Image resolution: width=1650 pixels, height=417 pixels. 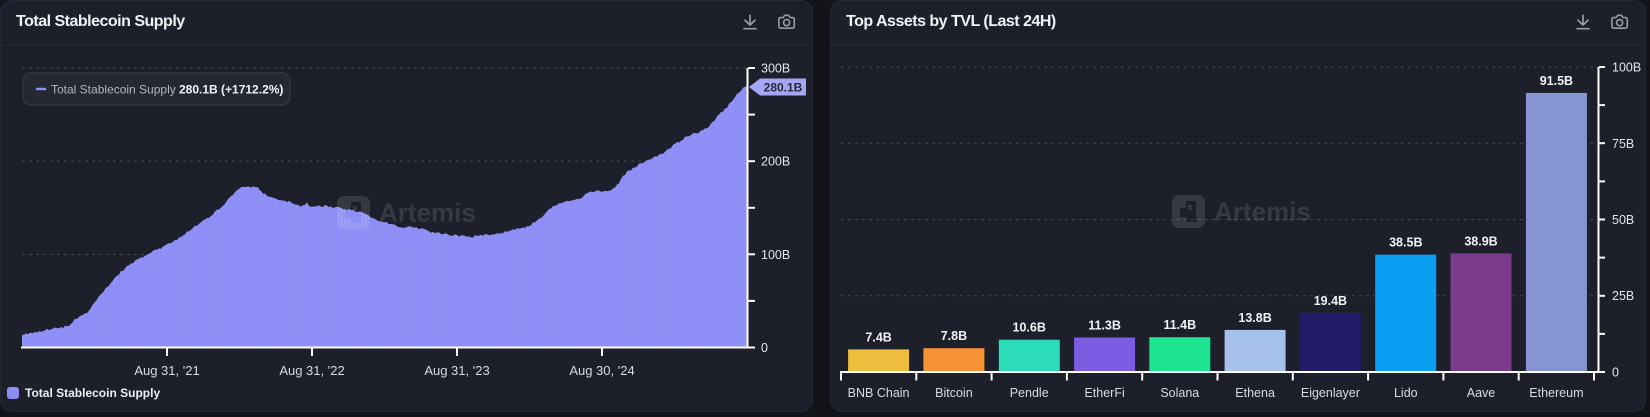 I want to click on svg-text: Lido, so click(x=1406, y=393).